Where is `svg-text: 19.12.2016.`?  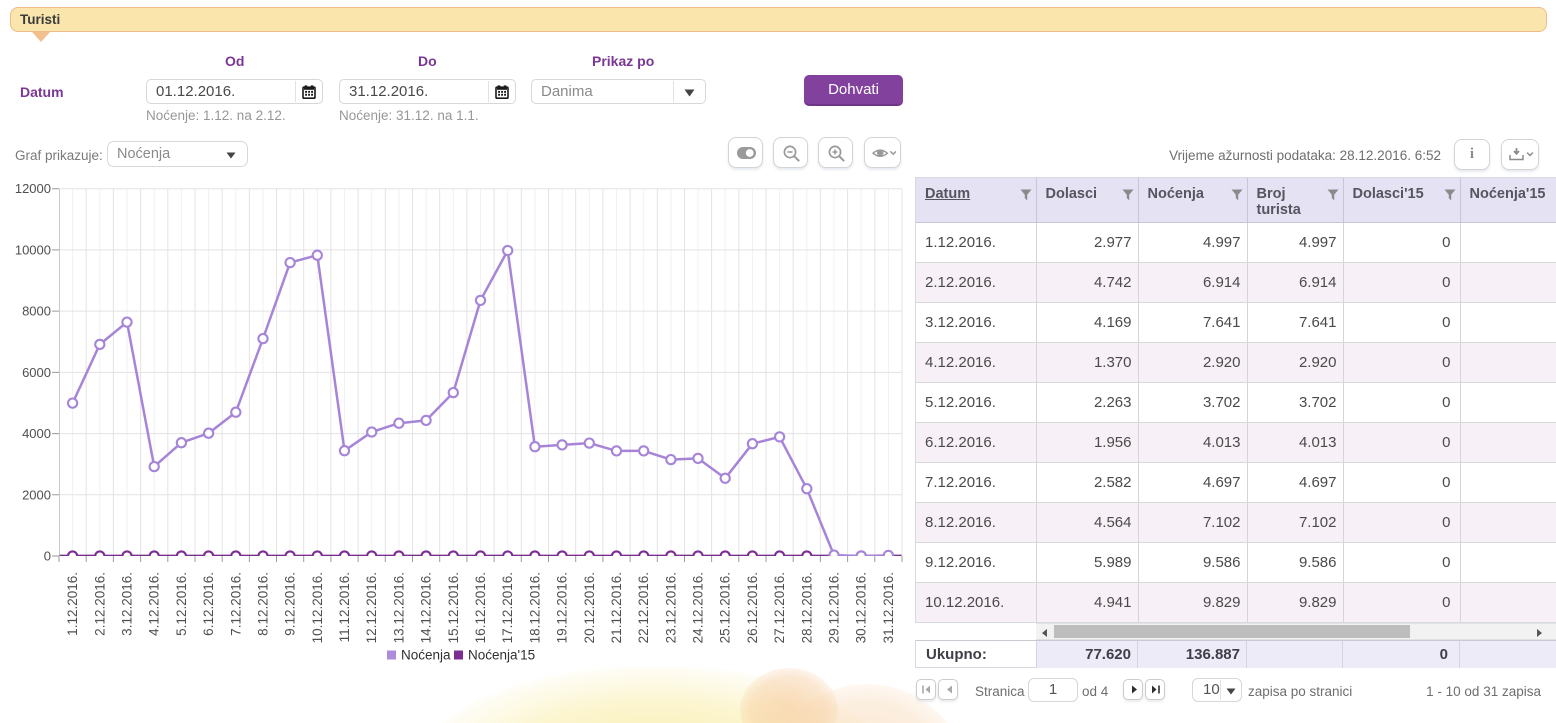 svg-text: 19.12.2016. is located at coordinates (562, 607).